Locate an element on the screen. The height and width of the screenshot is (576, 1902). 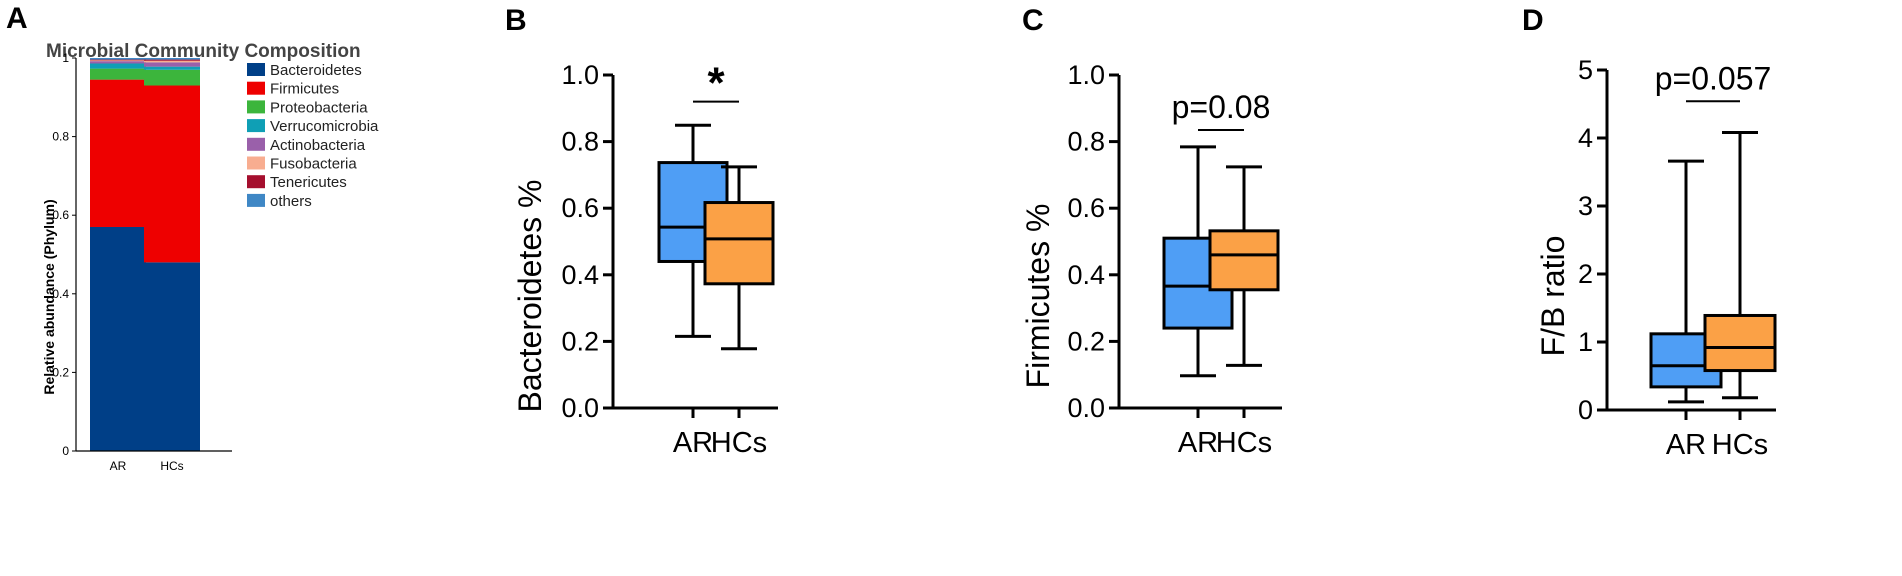
bar-hcs-actinobacteria is located at coordinates (172, 64).